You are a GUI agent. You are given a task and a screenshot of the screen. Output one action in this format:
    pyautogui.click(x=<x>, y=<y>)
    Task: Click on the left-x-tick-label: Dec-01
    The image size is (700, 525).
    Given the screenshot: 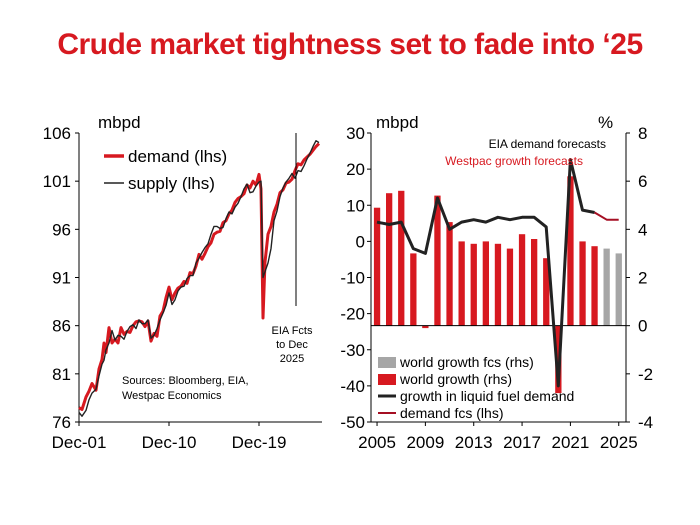 What is the action you would take?
    pyautogui.click(x=79, y=442)
    